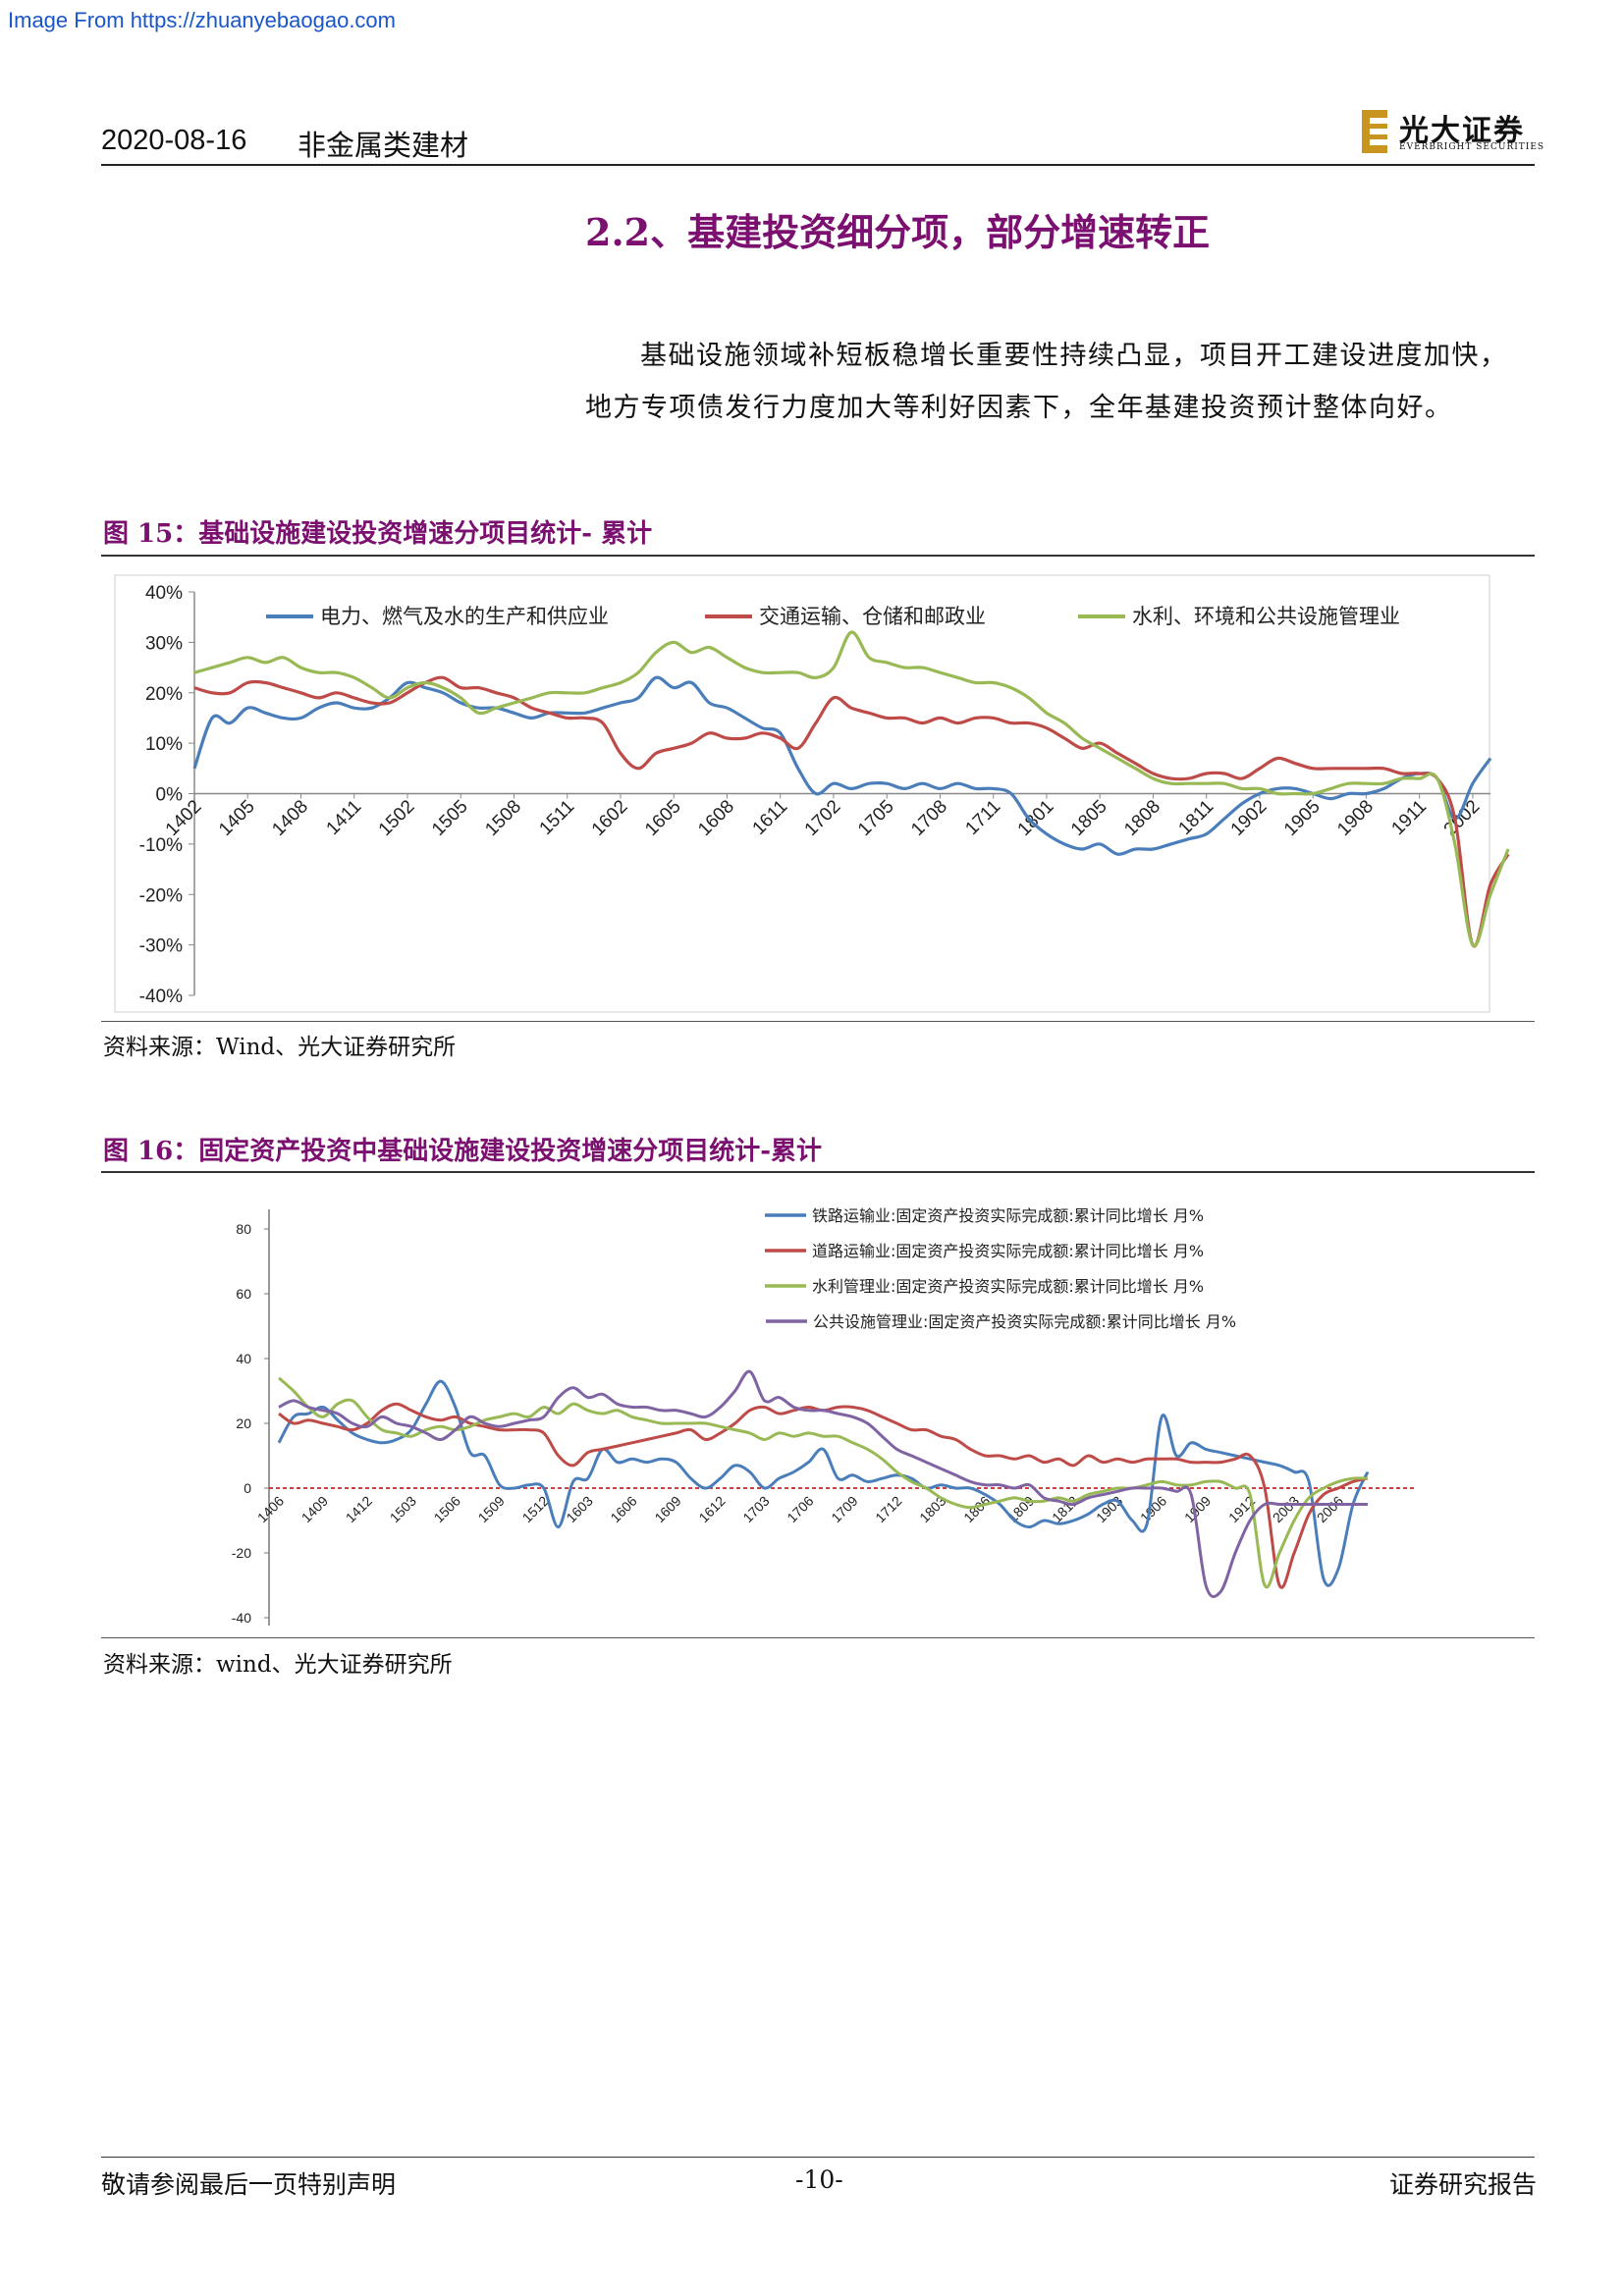 The height and width of the screenshot is (2296, 1624). Describe the element at coordinates (383, 146) in the screenshot. I see `report-sector: 非金属类建材` at that location.